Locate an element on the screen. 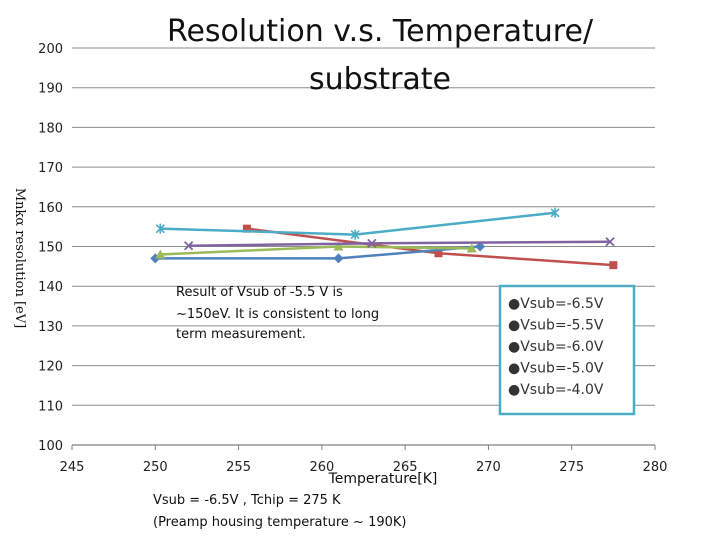 Image resolution: width=720 pixels, height=540 pixels. result-note-line-2: ~150eV. It is consistent to long is located at coordinates (277, 314).